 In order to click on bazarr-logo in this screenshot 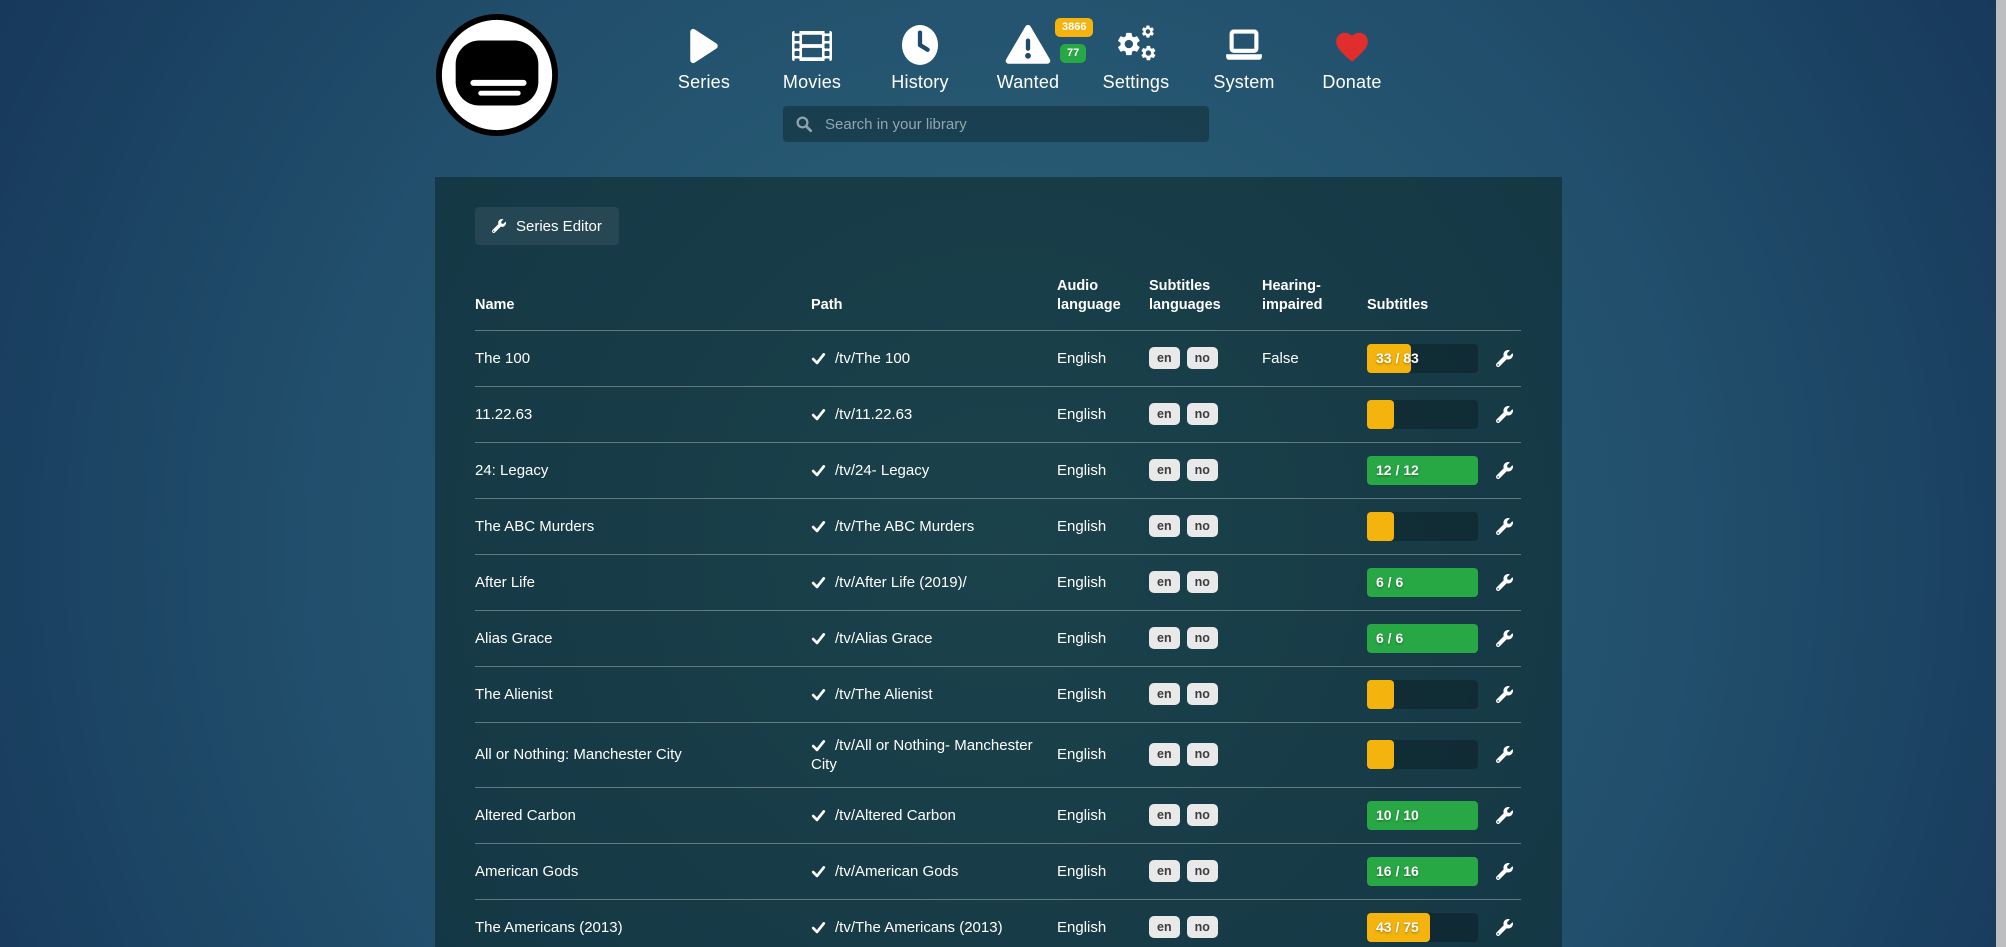, I will do `click(497, 75)`.